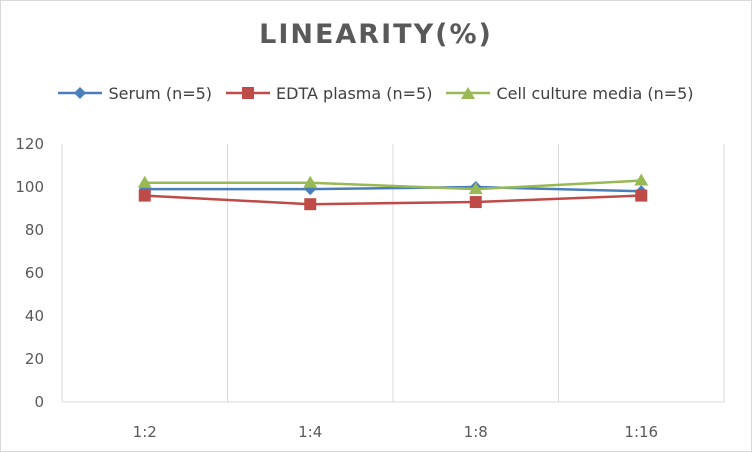 Image resolution: width=752 pixels, height=452 pixels. Describe the element at coordinates (29, 144) in the screenshot. I see `y-tick-label: 120` at that location.